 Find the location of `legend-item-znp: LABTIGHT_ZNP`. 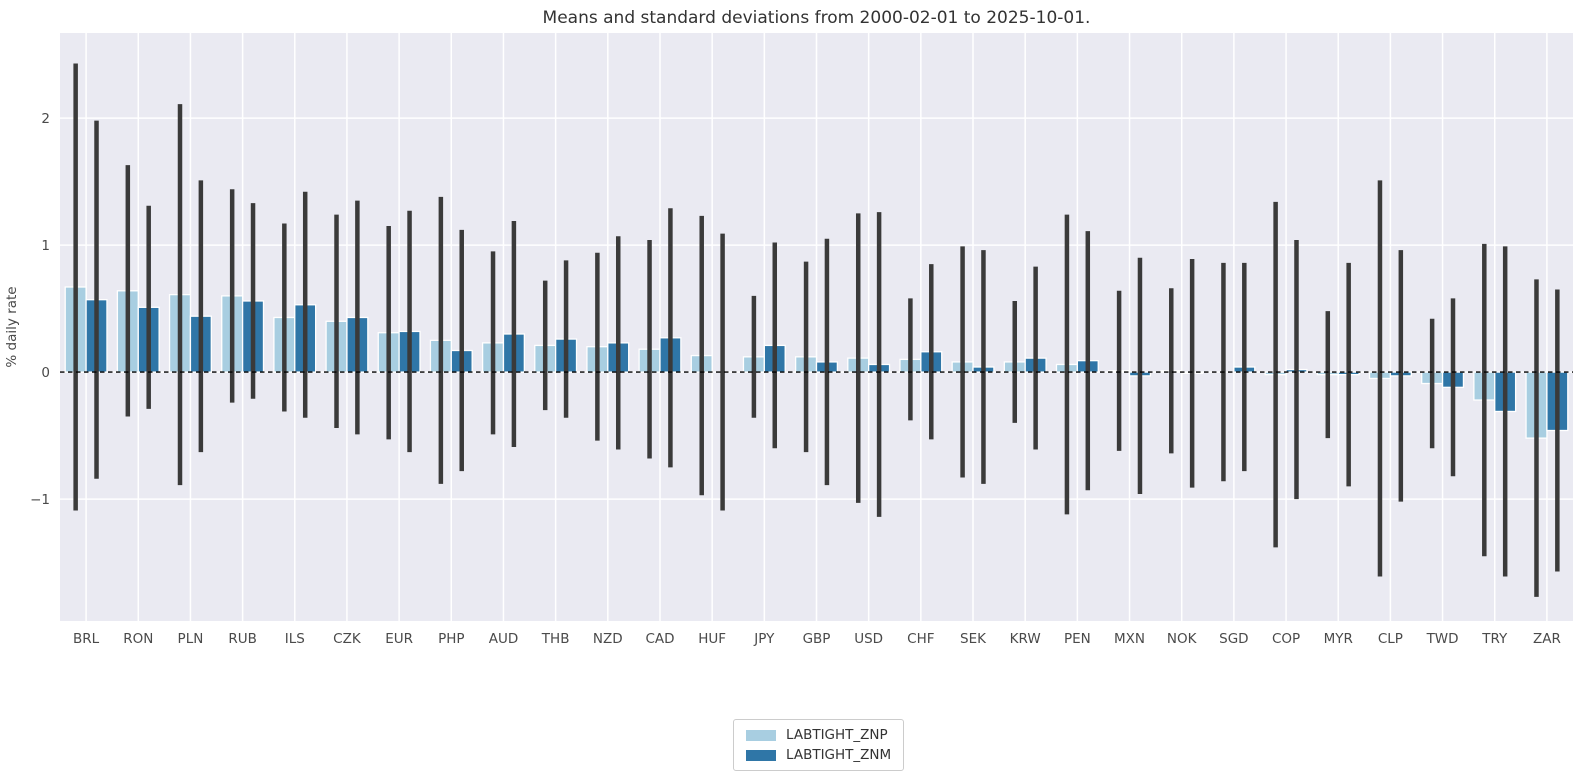

legend-item-znp: LABTIGHT_ZNP is located at coordinates (818, 735).